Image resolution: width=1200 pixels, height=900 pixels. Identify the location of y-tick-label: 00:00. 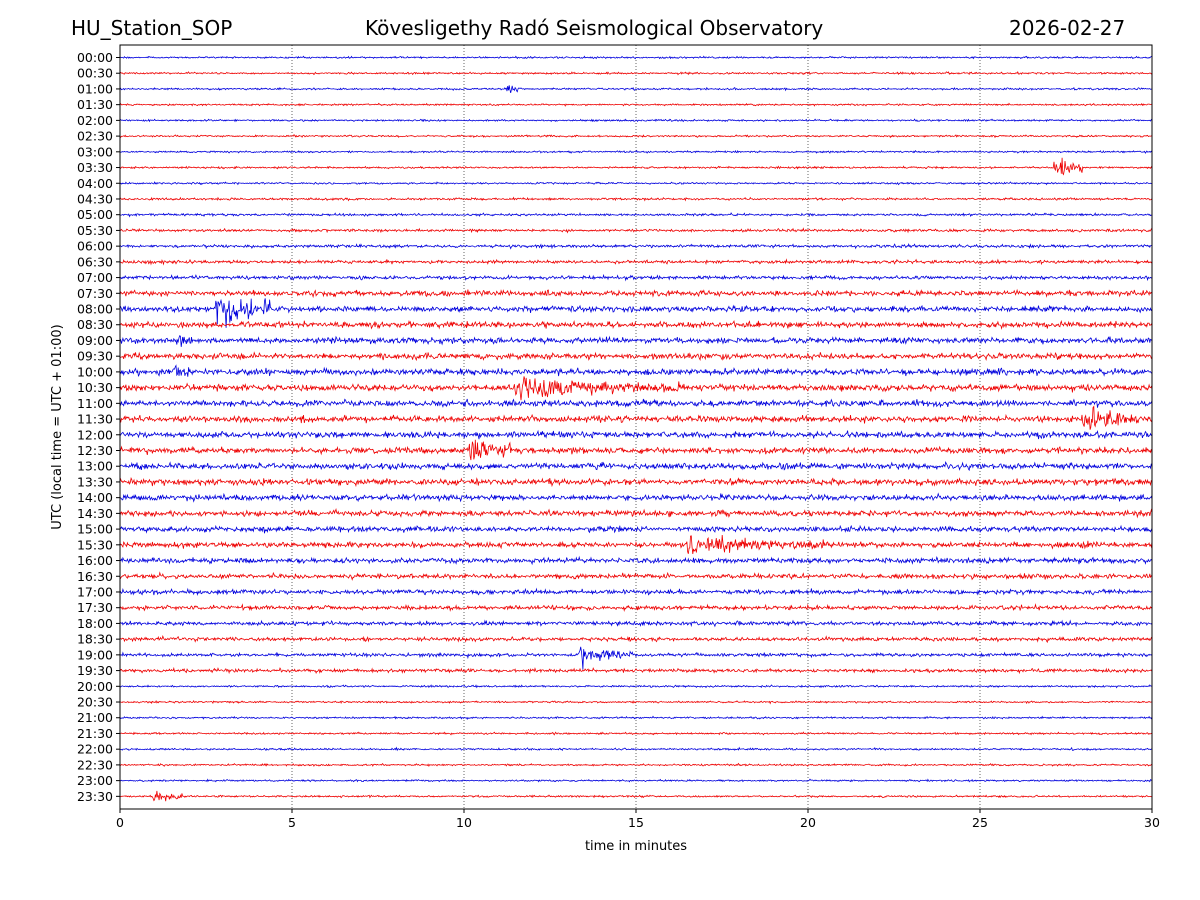
(95, 57).